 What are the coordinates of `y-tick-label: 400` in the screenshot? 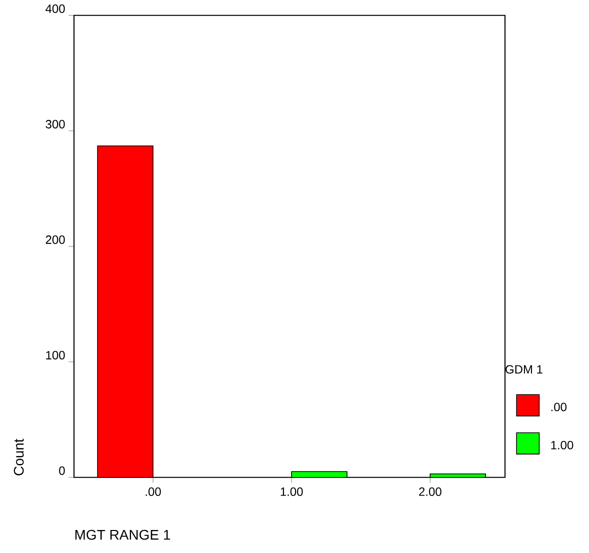 It's located at (55, 8).